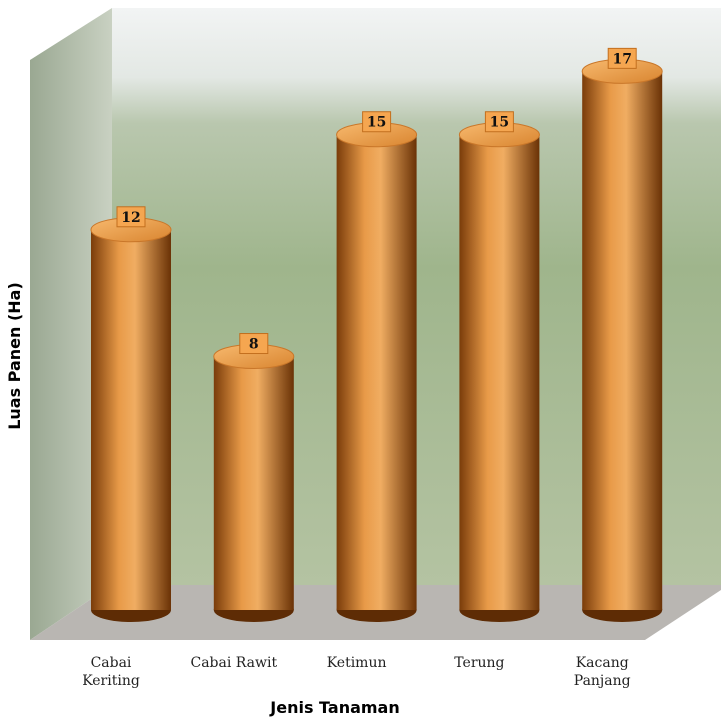 This screenshot has height=723, width=721. What do you see at coordinates (111, 681) in the screenshot?
I see `x-tick-label-line: Keriting` at bounding box center [111, 681].